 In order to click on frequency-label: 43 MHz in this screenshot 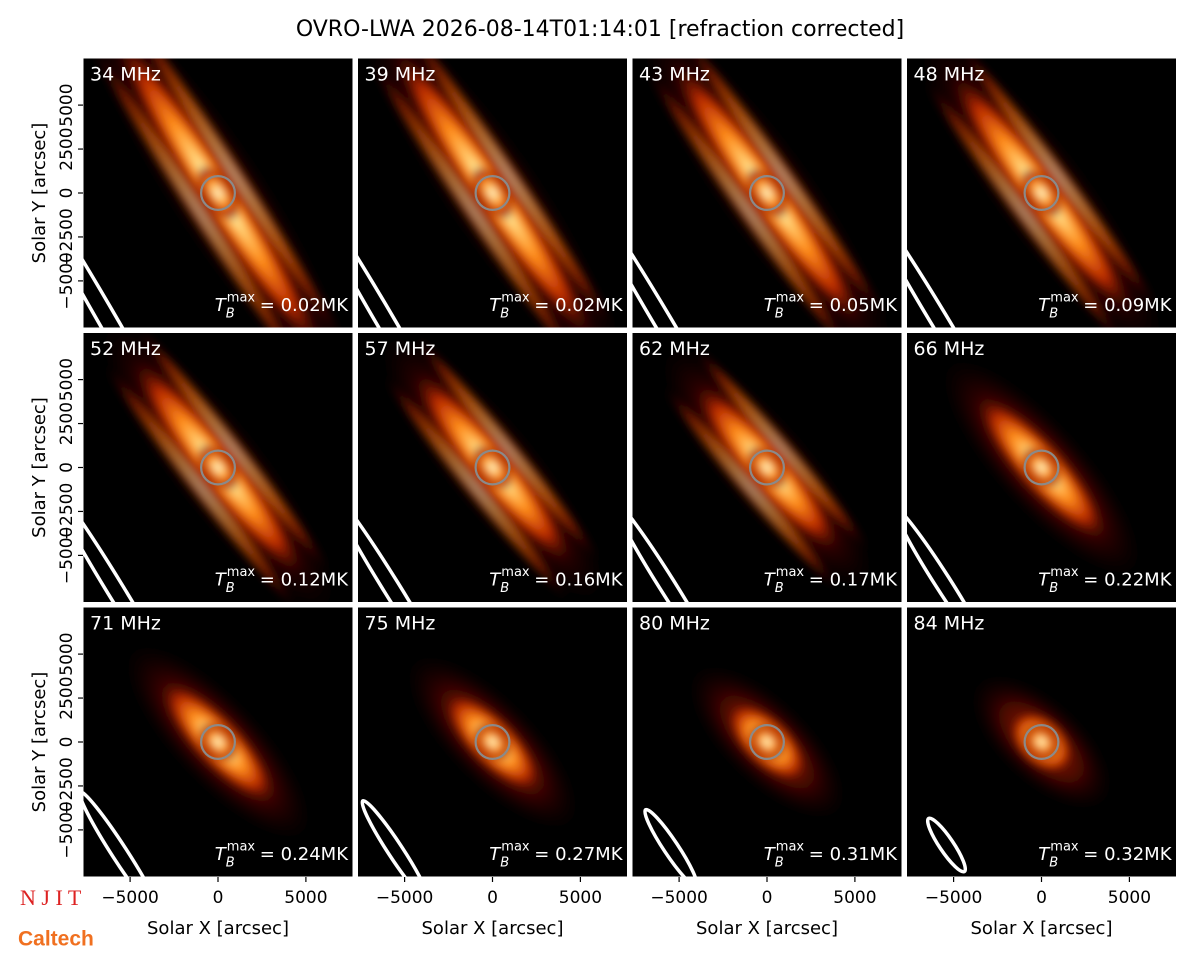, I will do `click(674, 75)`.